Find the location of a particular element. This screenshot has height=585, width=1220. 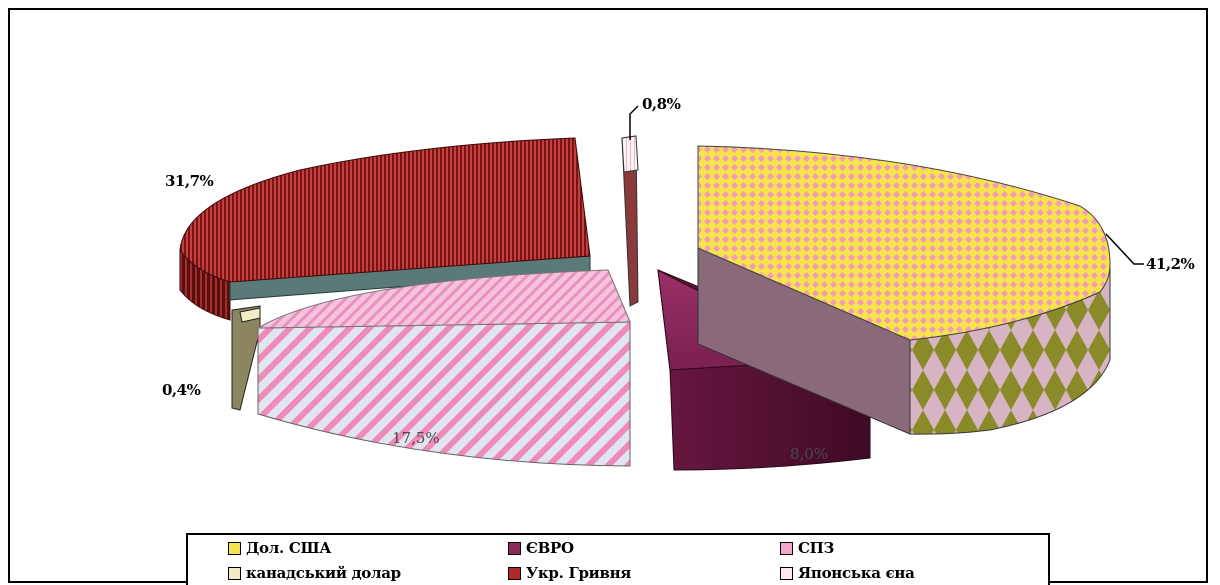

slice-uah is located at coordinates (385, 229).